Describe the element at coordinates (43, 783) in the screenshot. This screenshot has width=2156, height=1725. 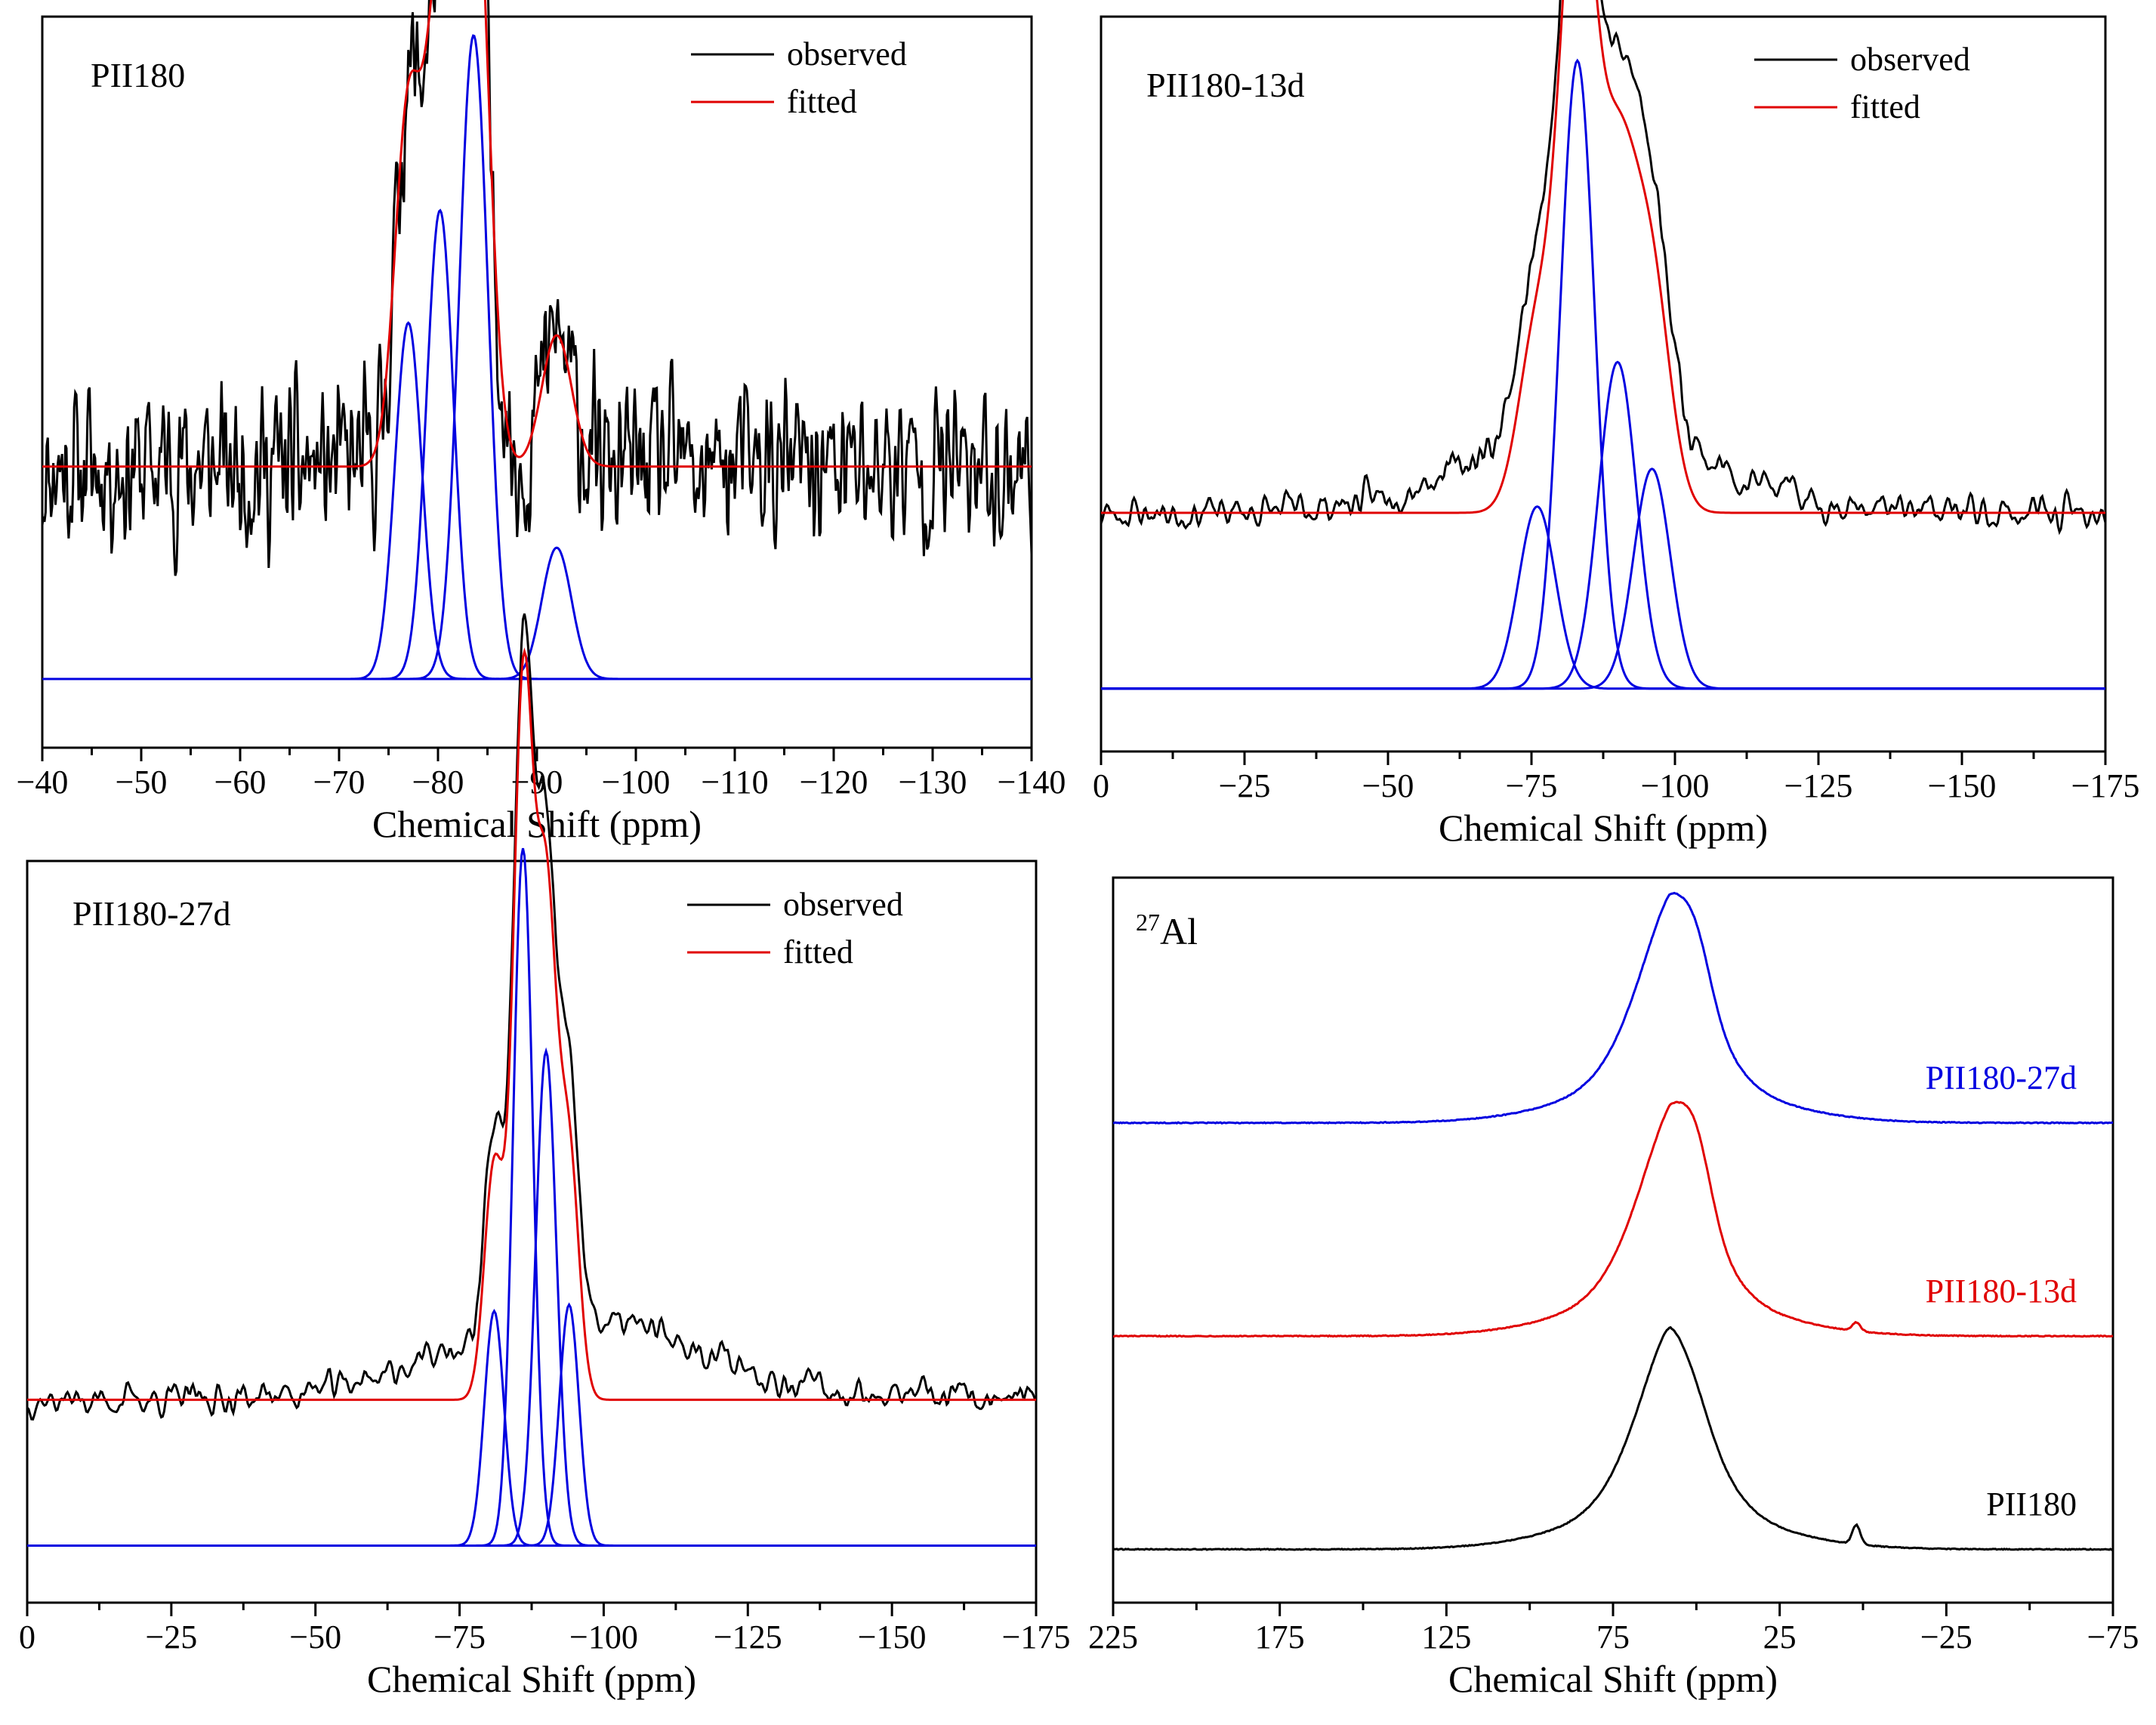
I see `x-tick-label: −40` at that location.